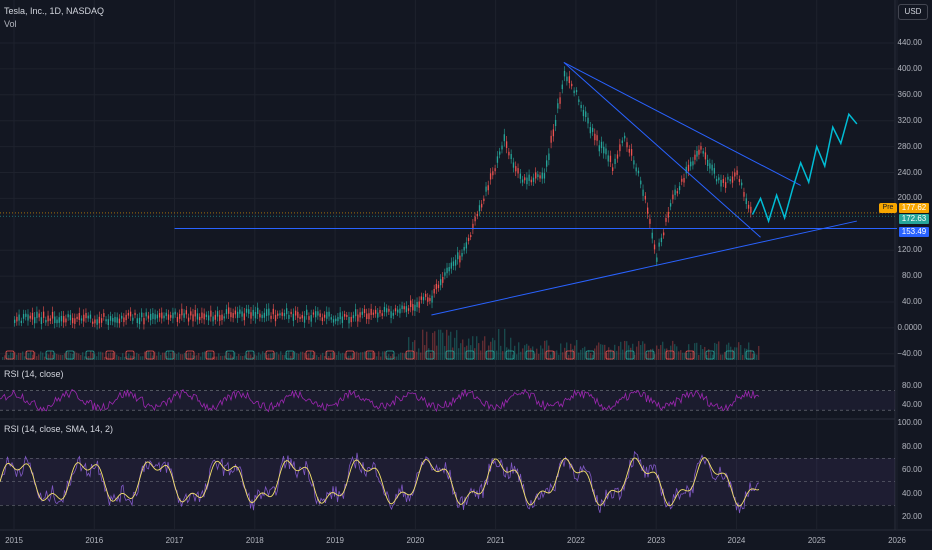 The height and width of the screenshot is (550, 932). Describe the element at coordinates (911, 493) in the screenshot. I see `rsi-2-axis-label: 40.00` at that location.